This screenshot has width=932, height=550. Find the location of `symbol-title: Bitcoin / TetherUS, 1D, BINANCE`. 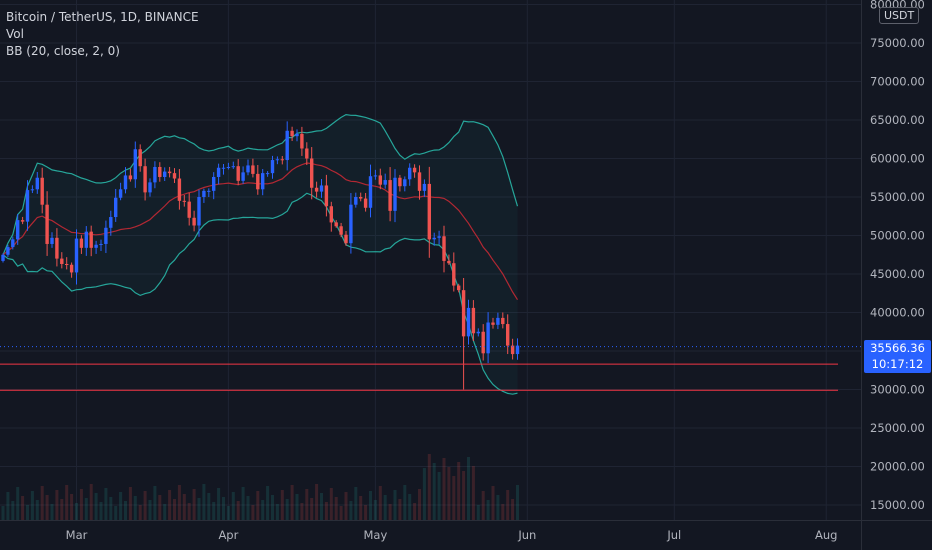

symbol-title: Bitcoin / TetherUS, 1D, BINANCE is located at coordinates (102, 17).